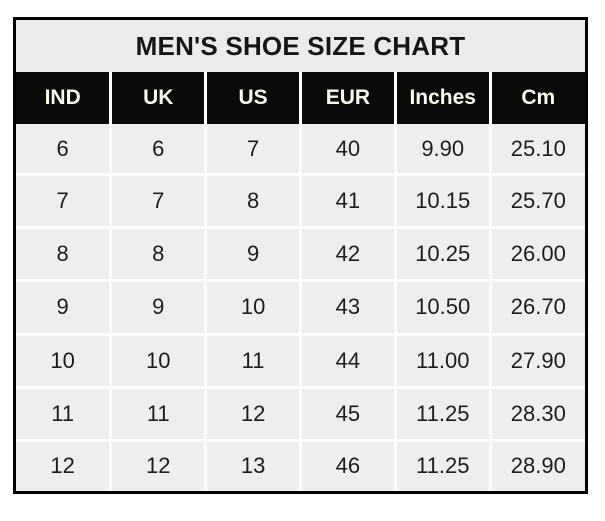 The width and height of the screenshot is (605, 521). I want to click on table-row: 11 11 12 45 11.25 28.30, so click(300, 413).